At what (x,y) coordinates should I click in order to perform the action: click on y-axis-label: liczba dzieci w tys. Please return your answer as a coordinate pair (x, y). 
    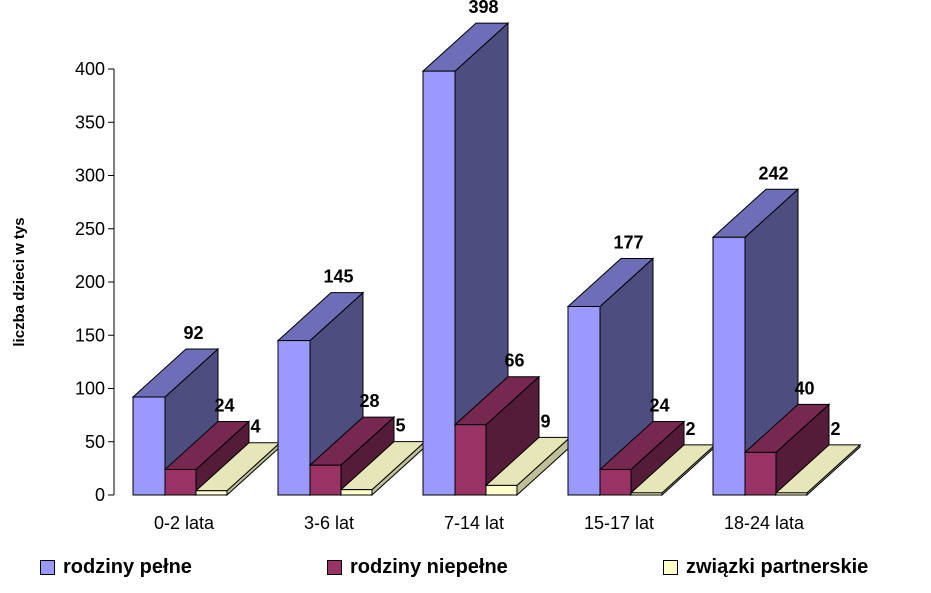
    Looking at the image, I should click on (19, 281).